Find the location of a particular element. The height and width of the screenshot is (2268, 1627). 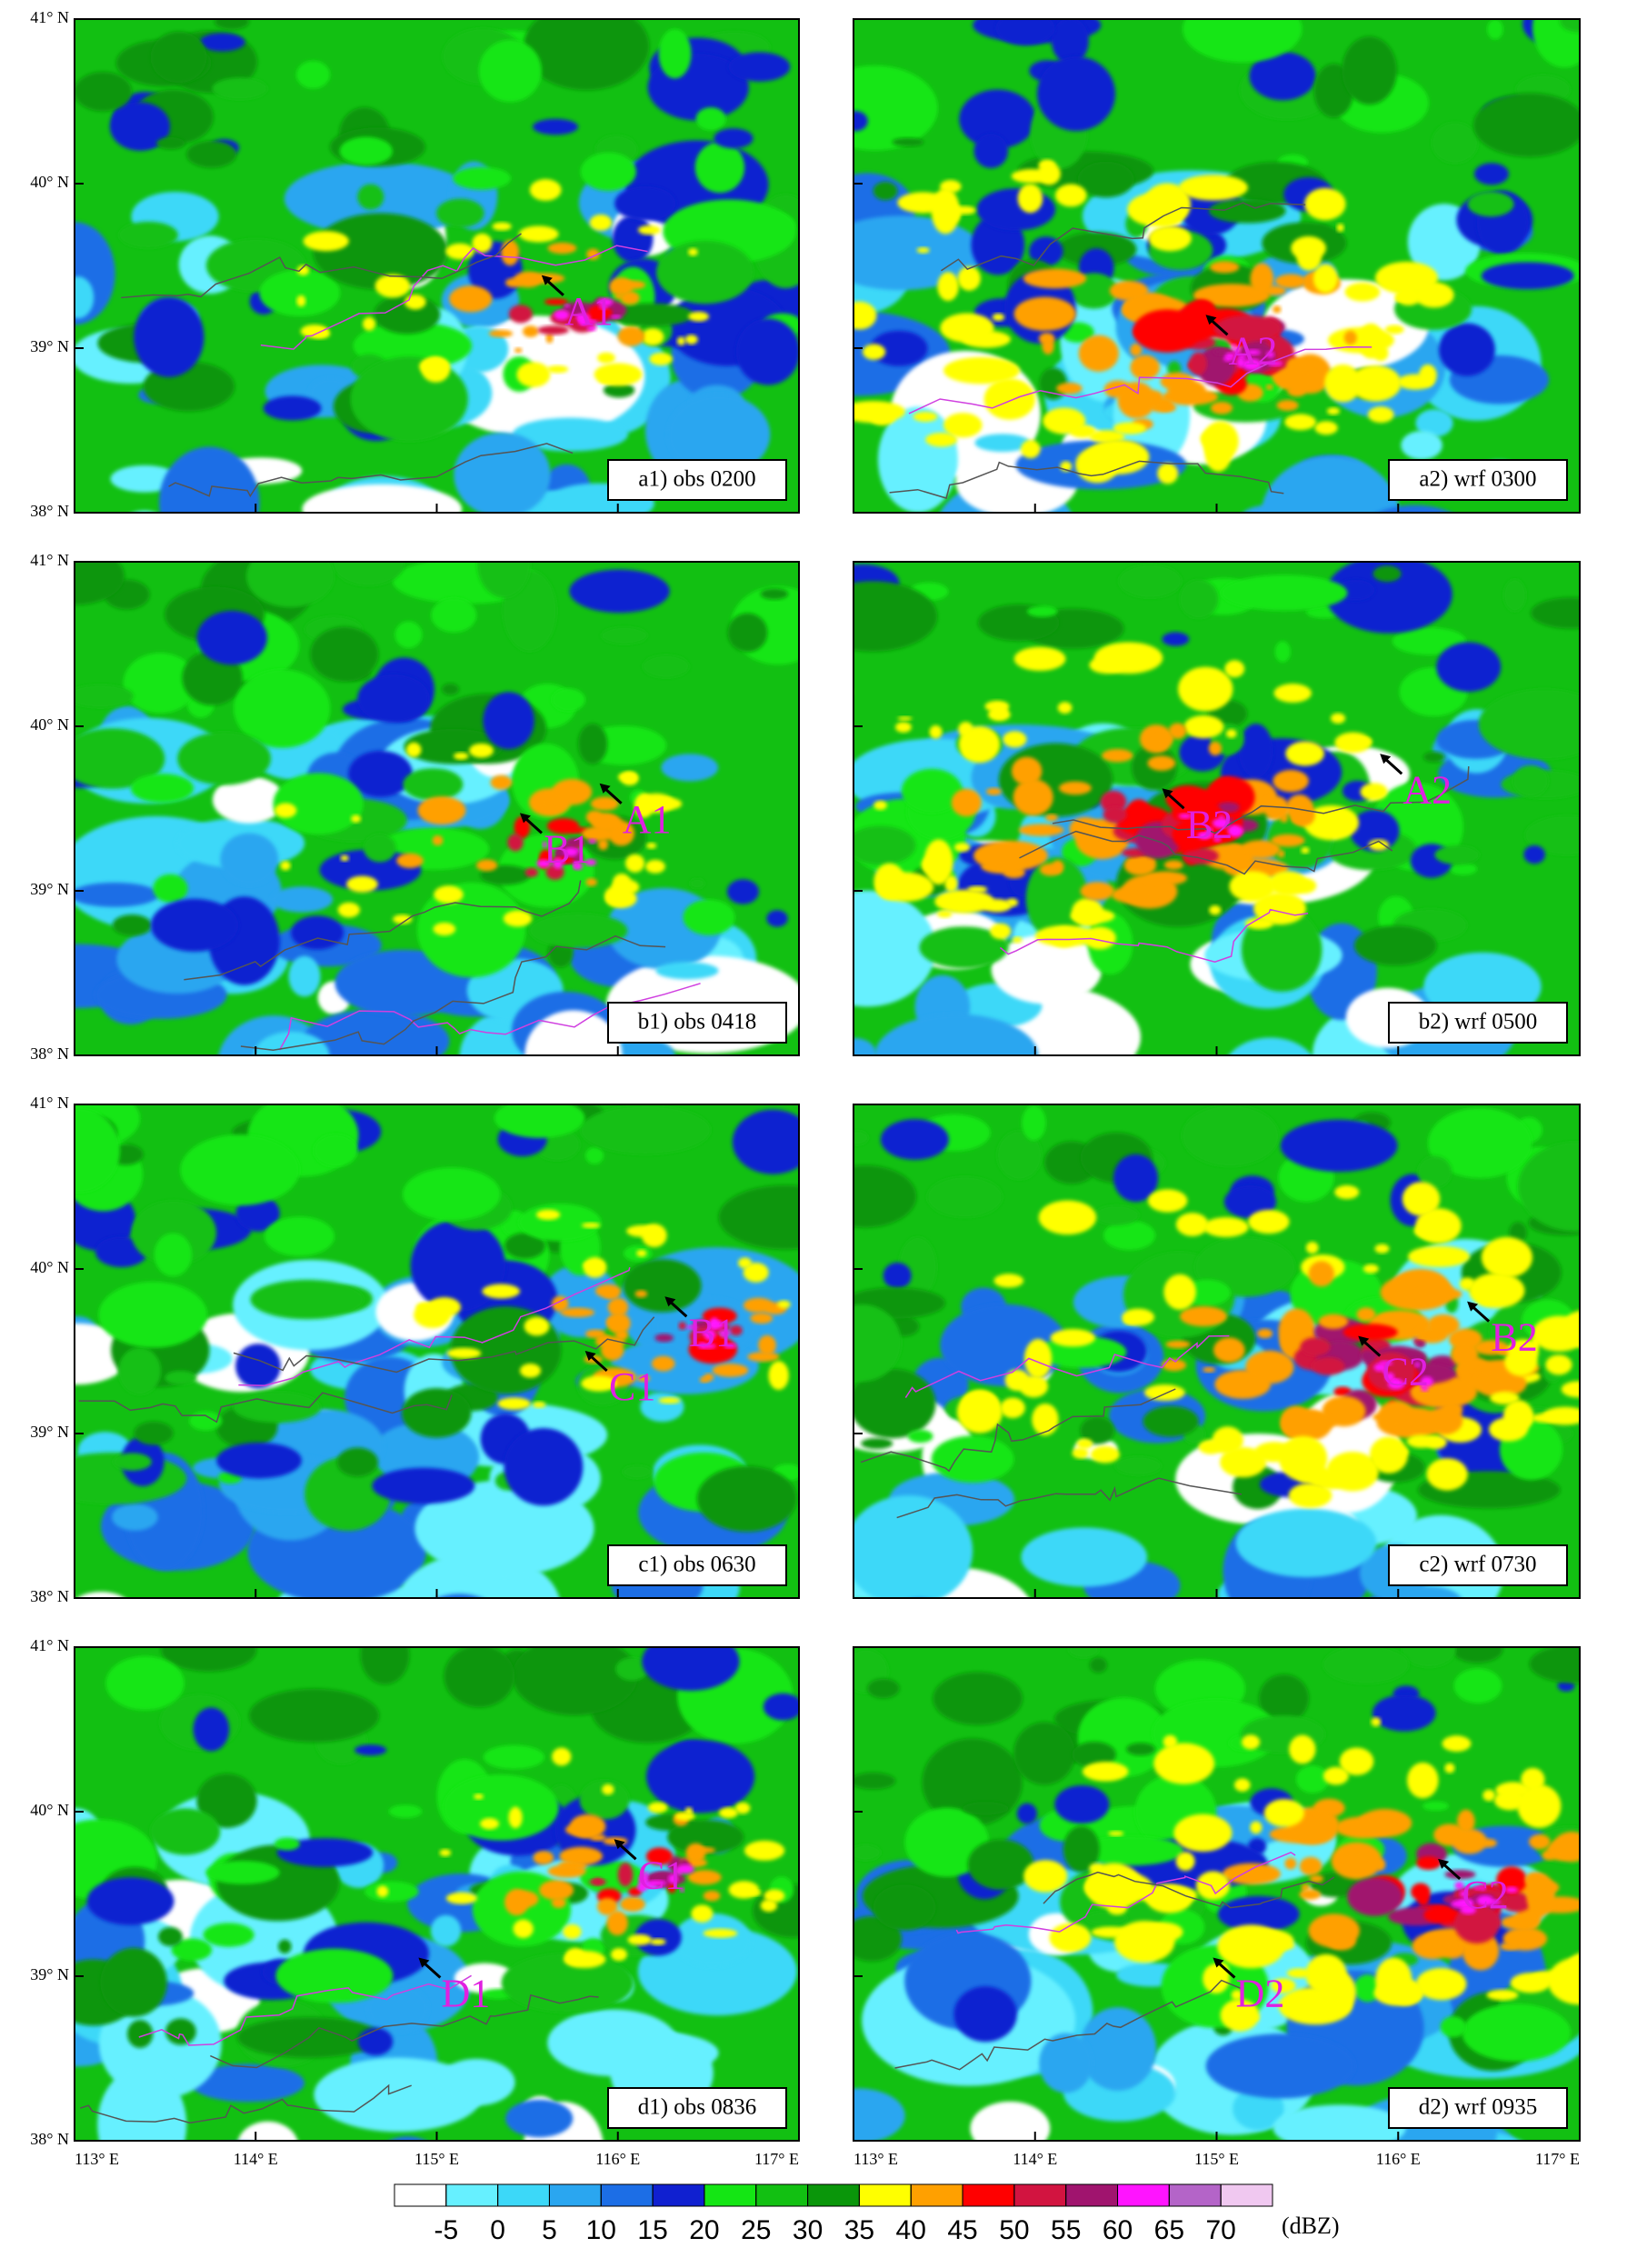

radar-panel is located at coordinates (437, 266).